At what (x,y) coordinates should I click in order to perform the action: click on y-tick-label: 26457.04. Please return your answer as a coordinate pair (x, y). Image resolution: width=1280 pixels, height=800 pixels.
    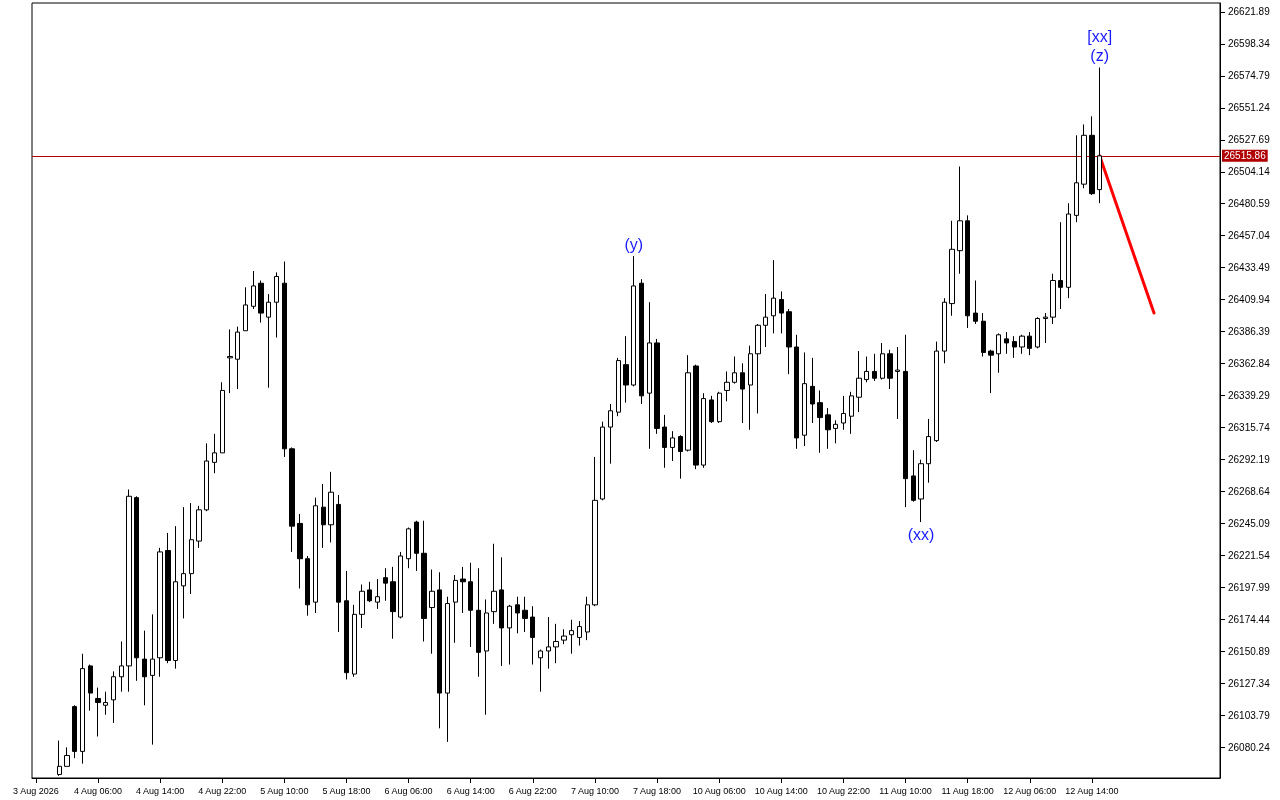
    Looking at the image, I should click on (1249, 236).